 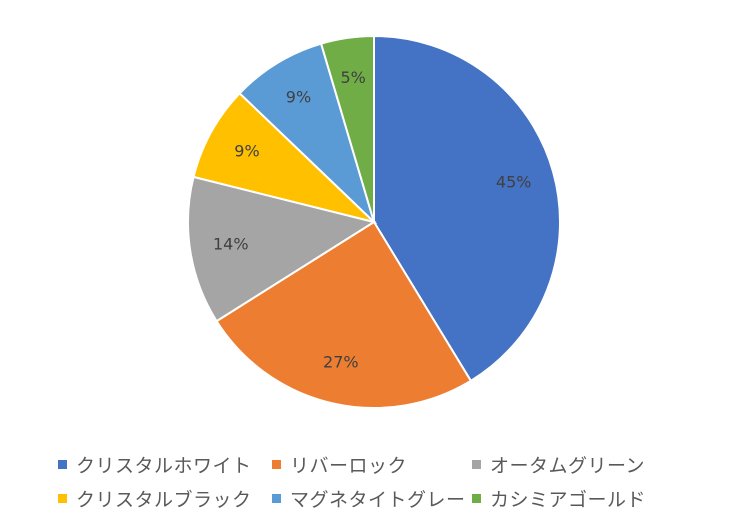 I want to click on legend-label: クリスタルブラック, so click(x=164, y=499).